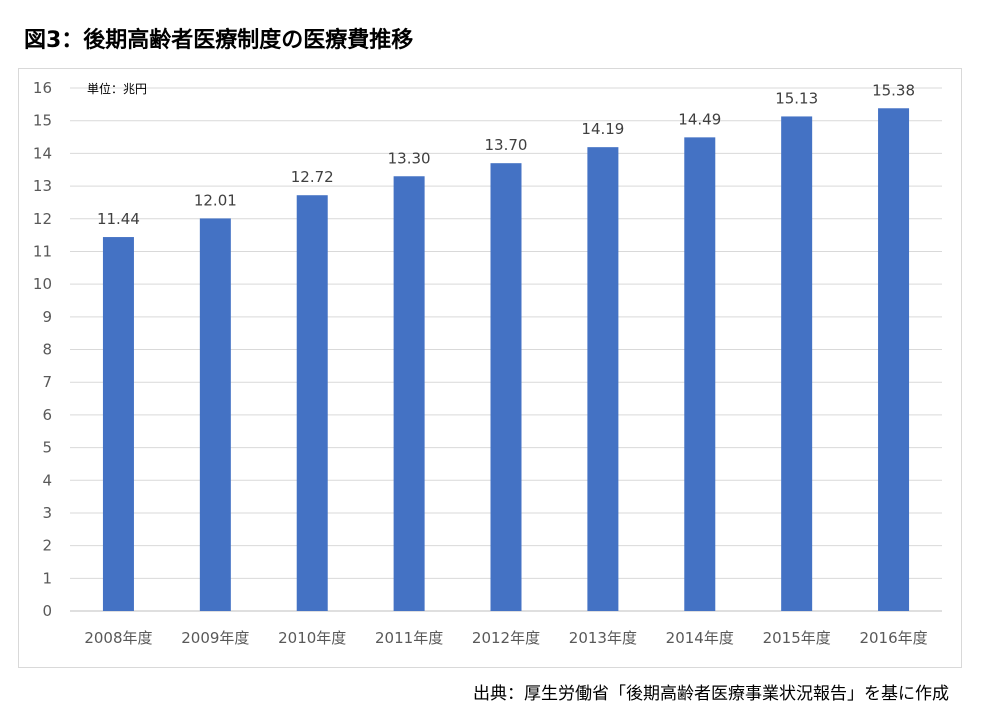 This screenshot has height=714, width=989. What do you see at coordinates (797, 638) in the screenshot?
I see `x-tick-label: 2015年度` at bounding box center [797, 638].